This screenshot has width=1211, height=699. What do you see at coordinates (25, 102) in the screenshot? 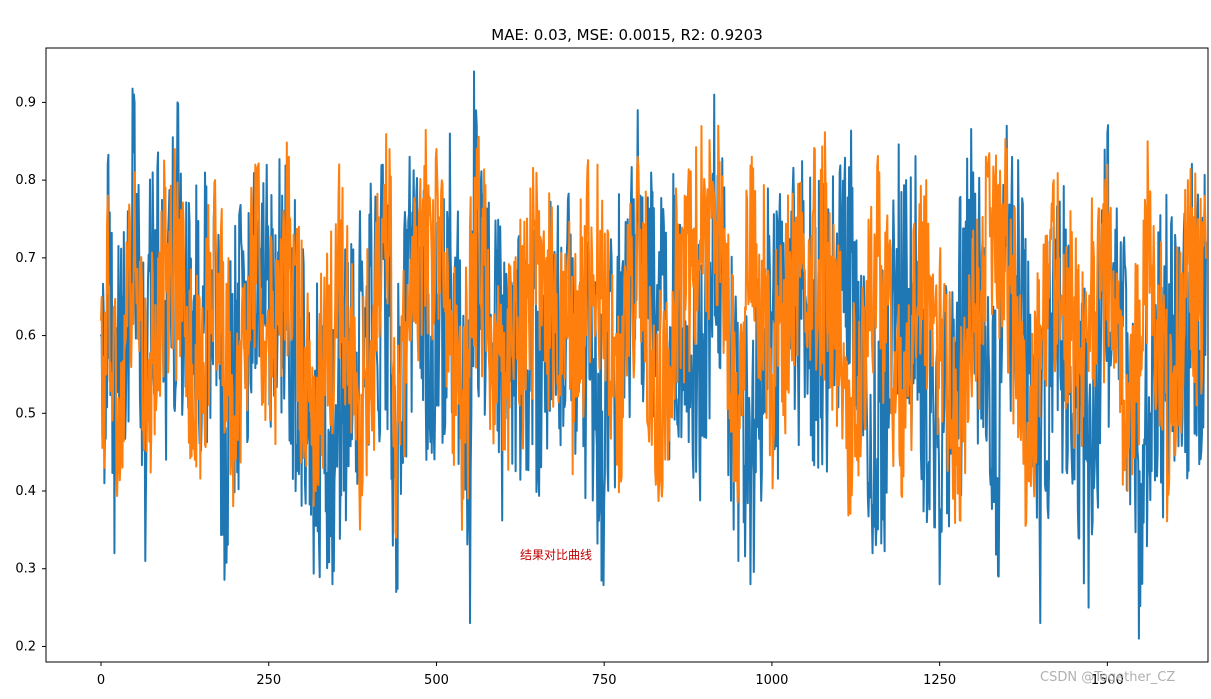
I see `y-tick-label: 0.9` at bounding box center [25, 102].